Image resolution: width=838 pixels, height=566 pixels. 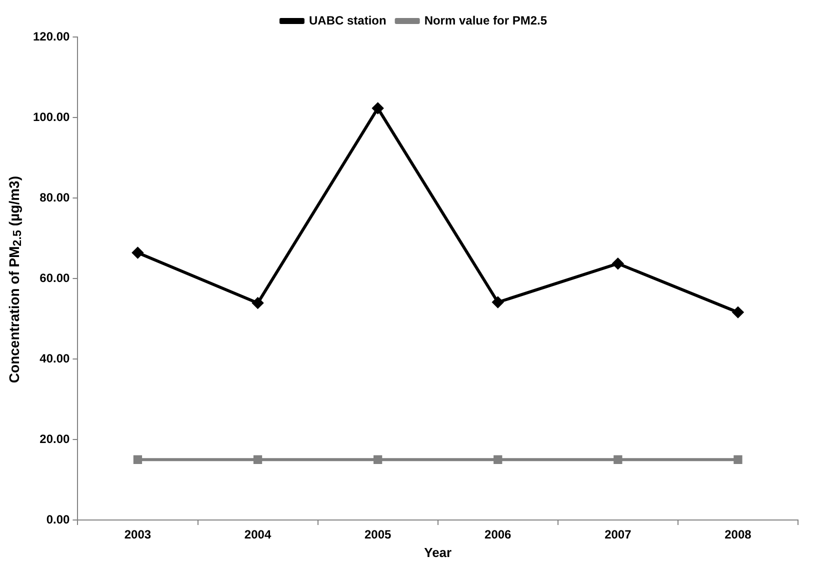 What do you see at coordinates (55, 277) in the screenshot?
I see `y-tick-label: 60.00` at bounding box center [55, 277].